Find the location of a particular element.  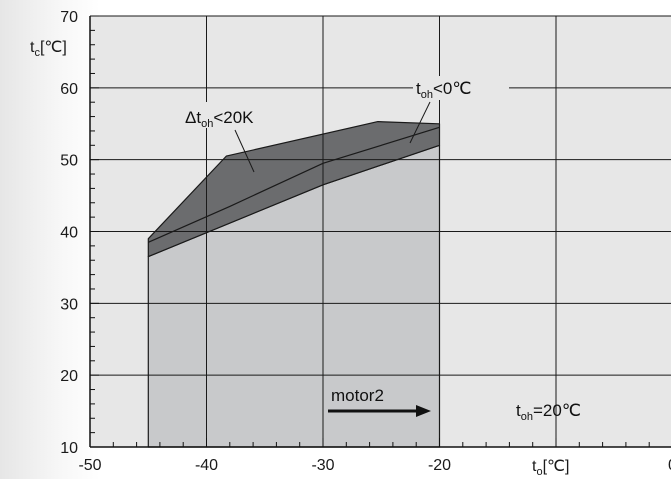

toh-leader-line is located at coordinates (420, 122).